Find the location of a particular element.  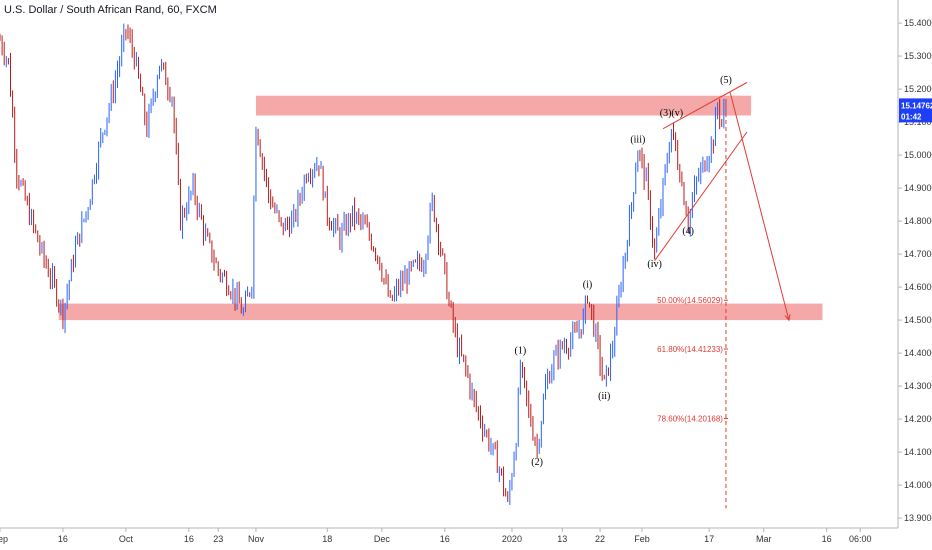

x-tick-label: Nov is located at coordinates (256, 539).